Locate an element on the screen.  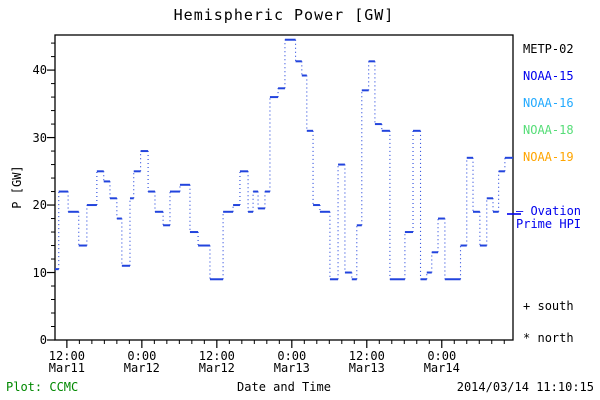
legend-item-ovation-prime-hpi: — Ovation Prime HPI is located at coordinates (548, 218).